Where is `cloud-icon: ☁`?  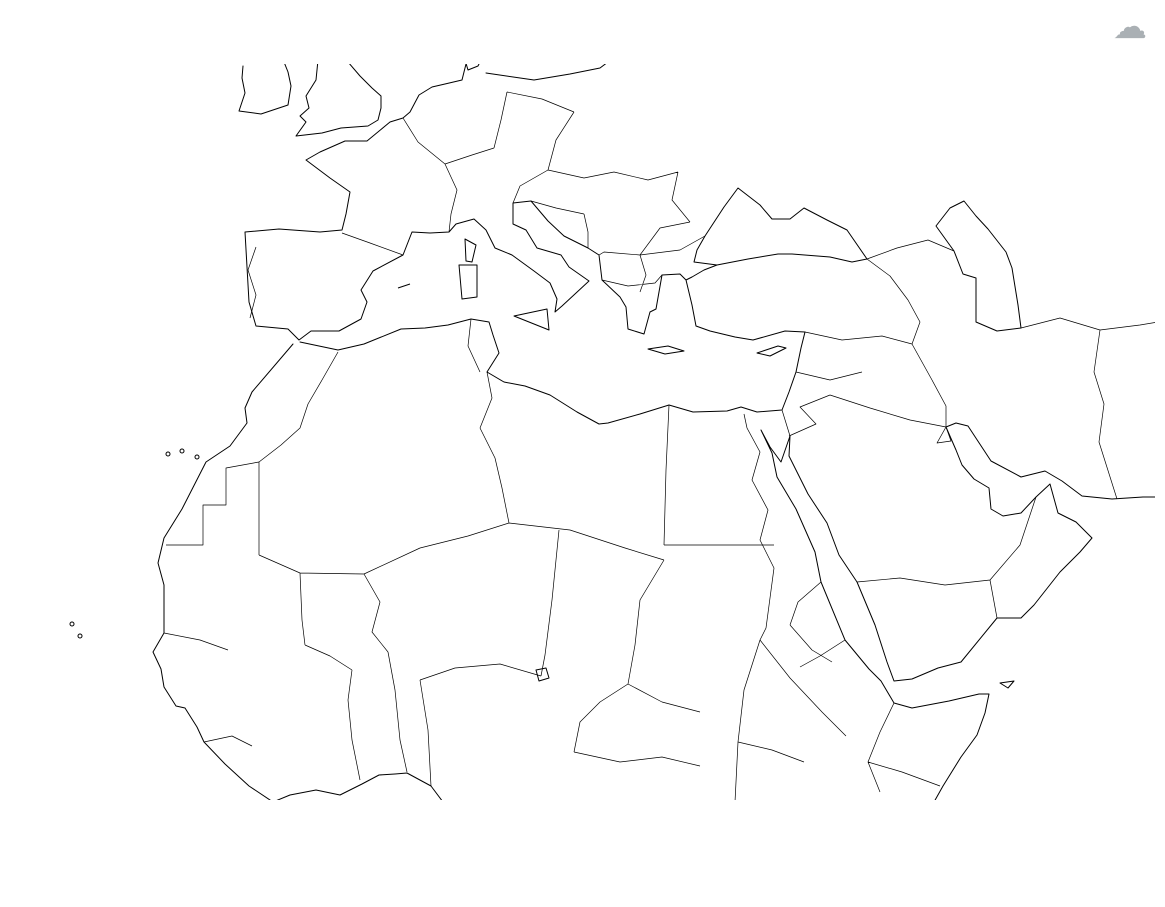 cloud-icon: ☁ is located at coordinates (1130, 27).